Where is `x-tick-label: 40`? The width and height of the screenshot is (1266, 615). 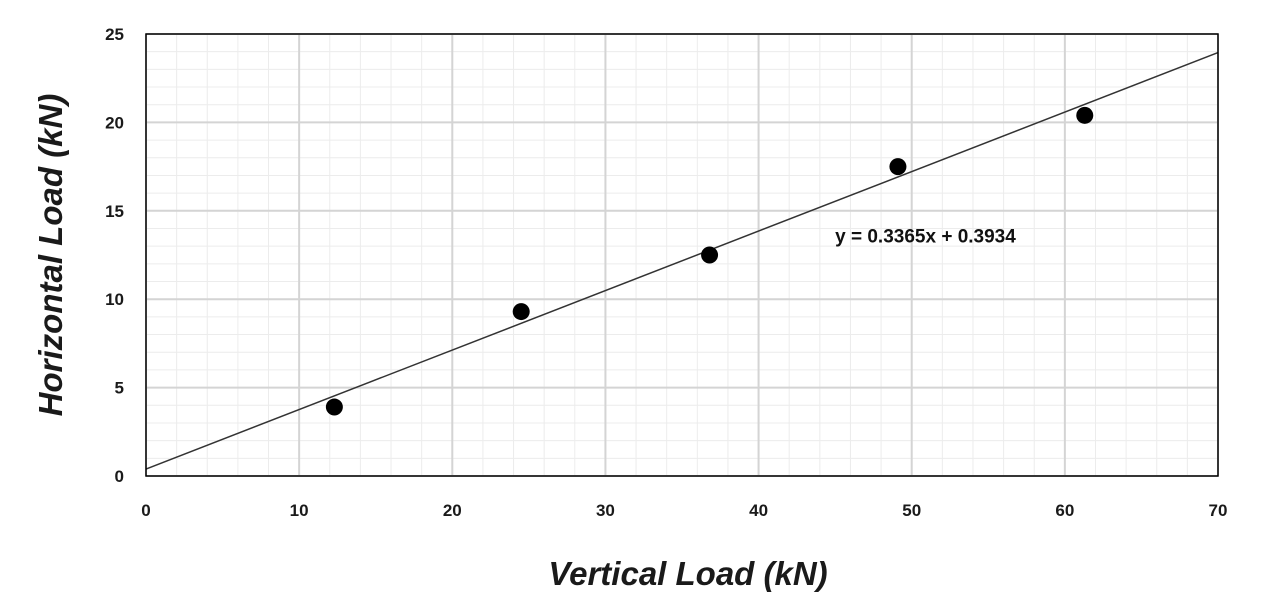 x-tick-label: 40 is located at coordinates (758, 510).